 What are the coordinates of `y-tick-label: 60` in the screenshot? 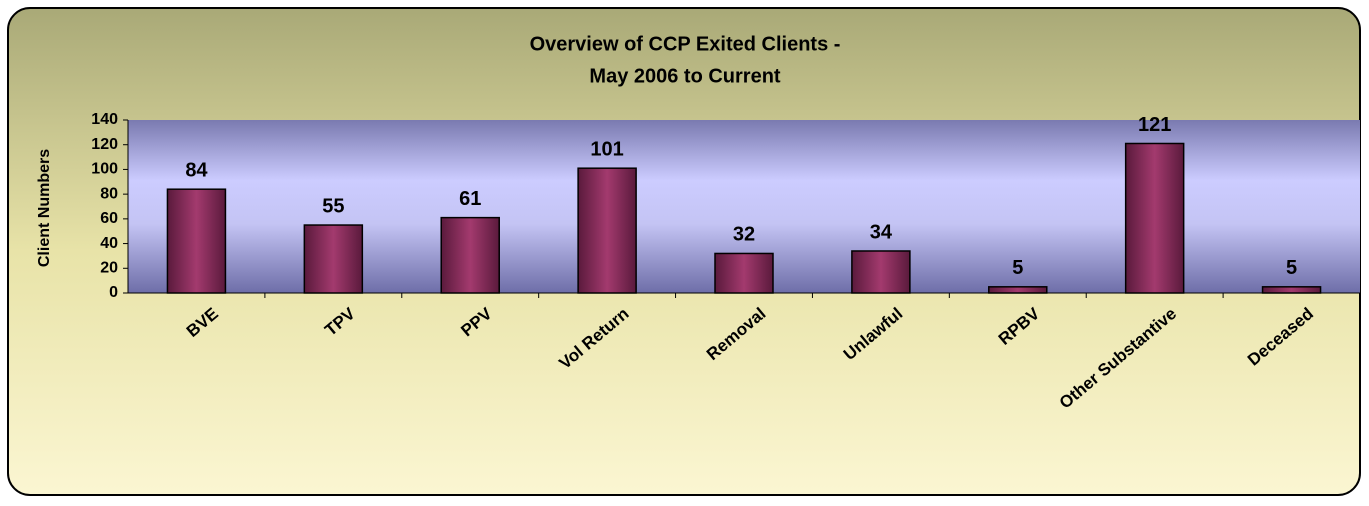 It's located at (109, 218).